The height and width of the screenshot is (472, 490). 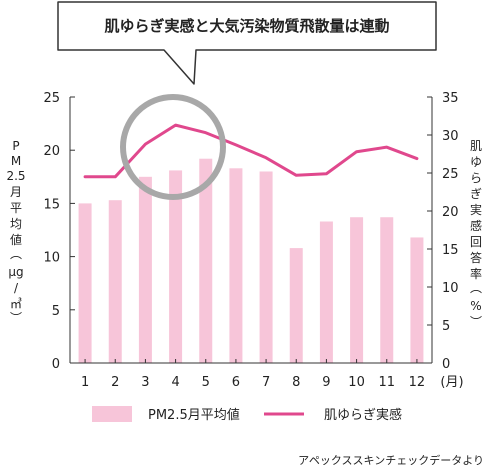 I want to click on right-axis-label-line11: %, so click(x=475, y=306).